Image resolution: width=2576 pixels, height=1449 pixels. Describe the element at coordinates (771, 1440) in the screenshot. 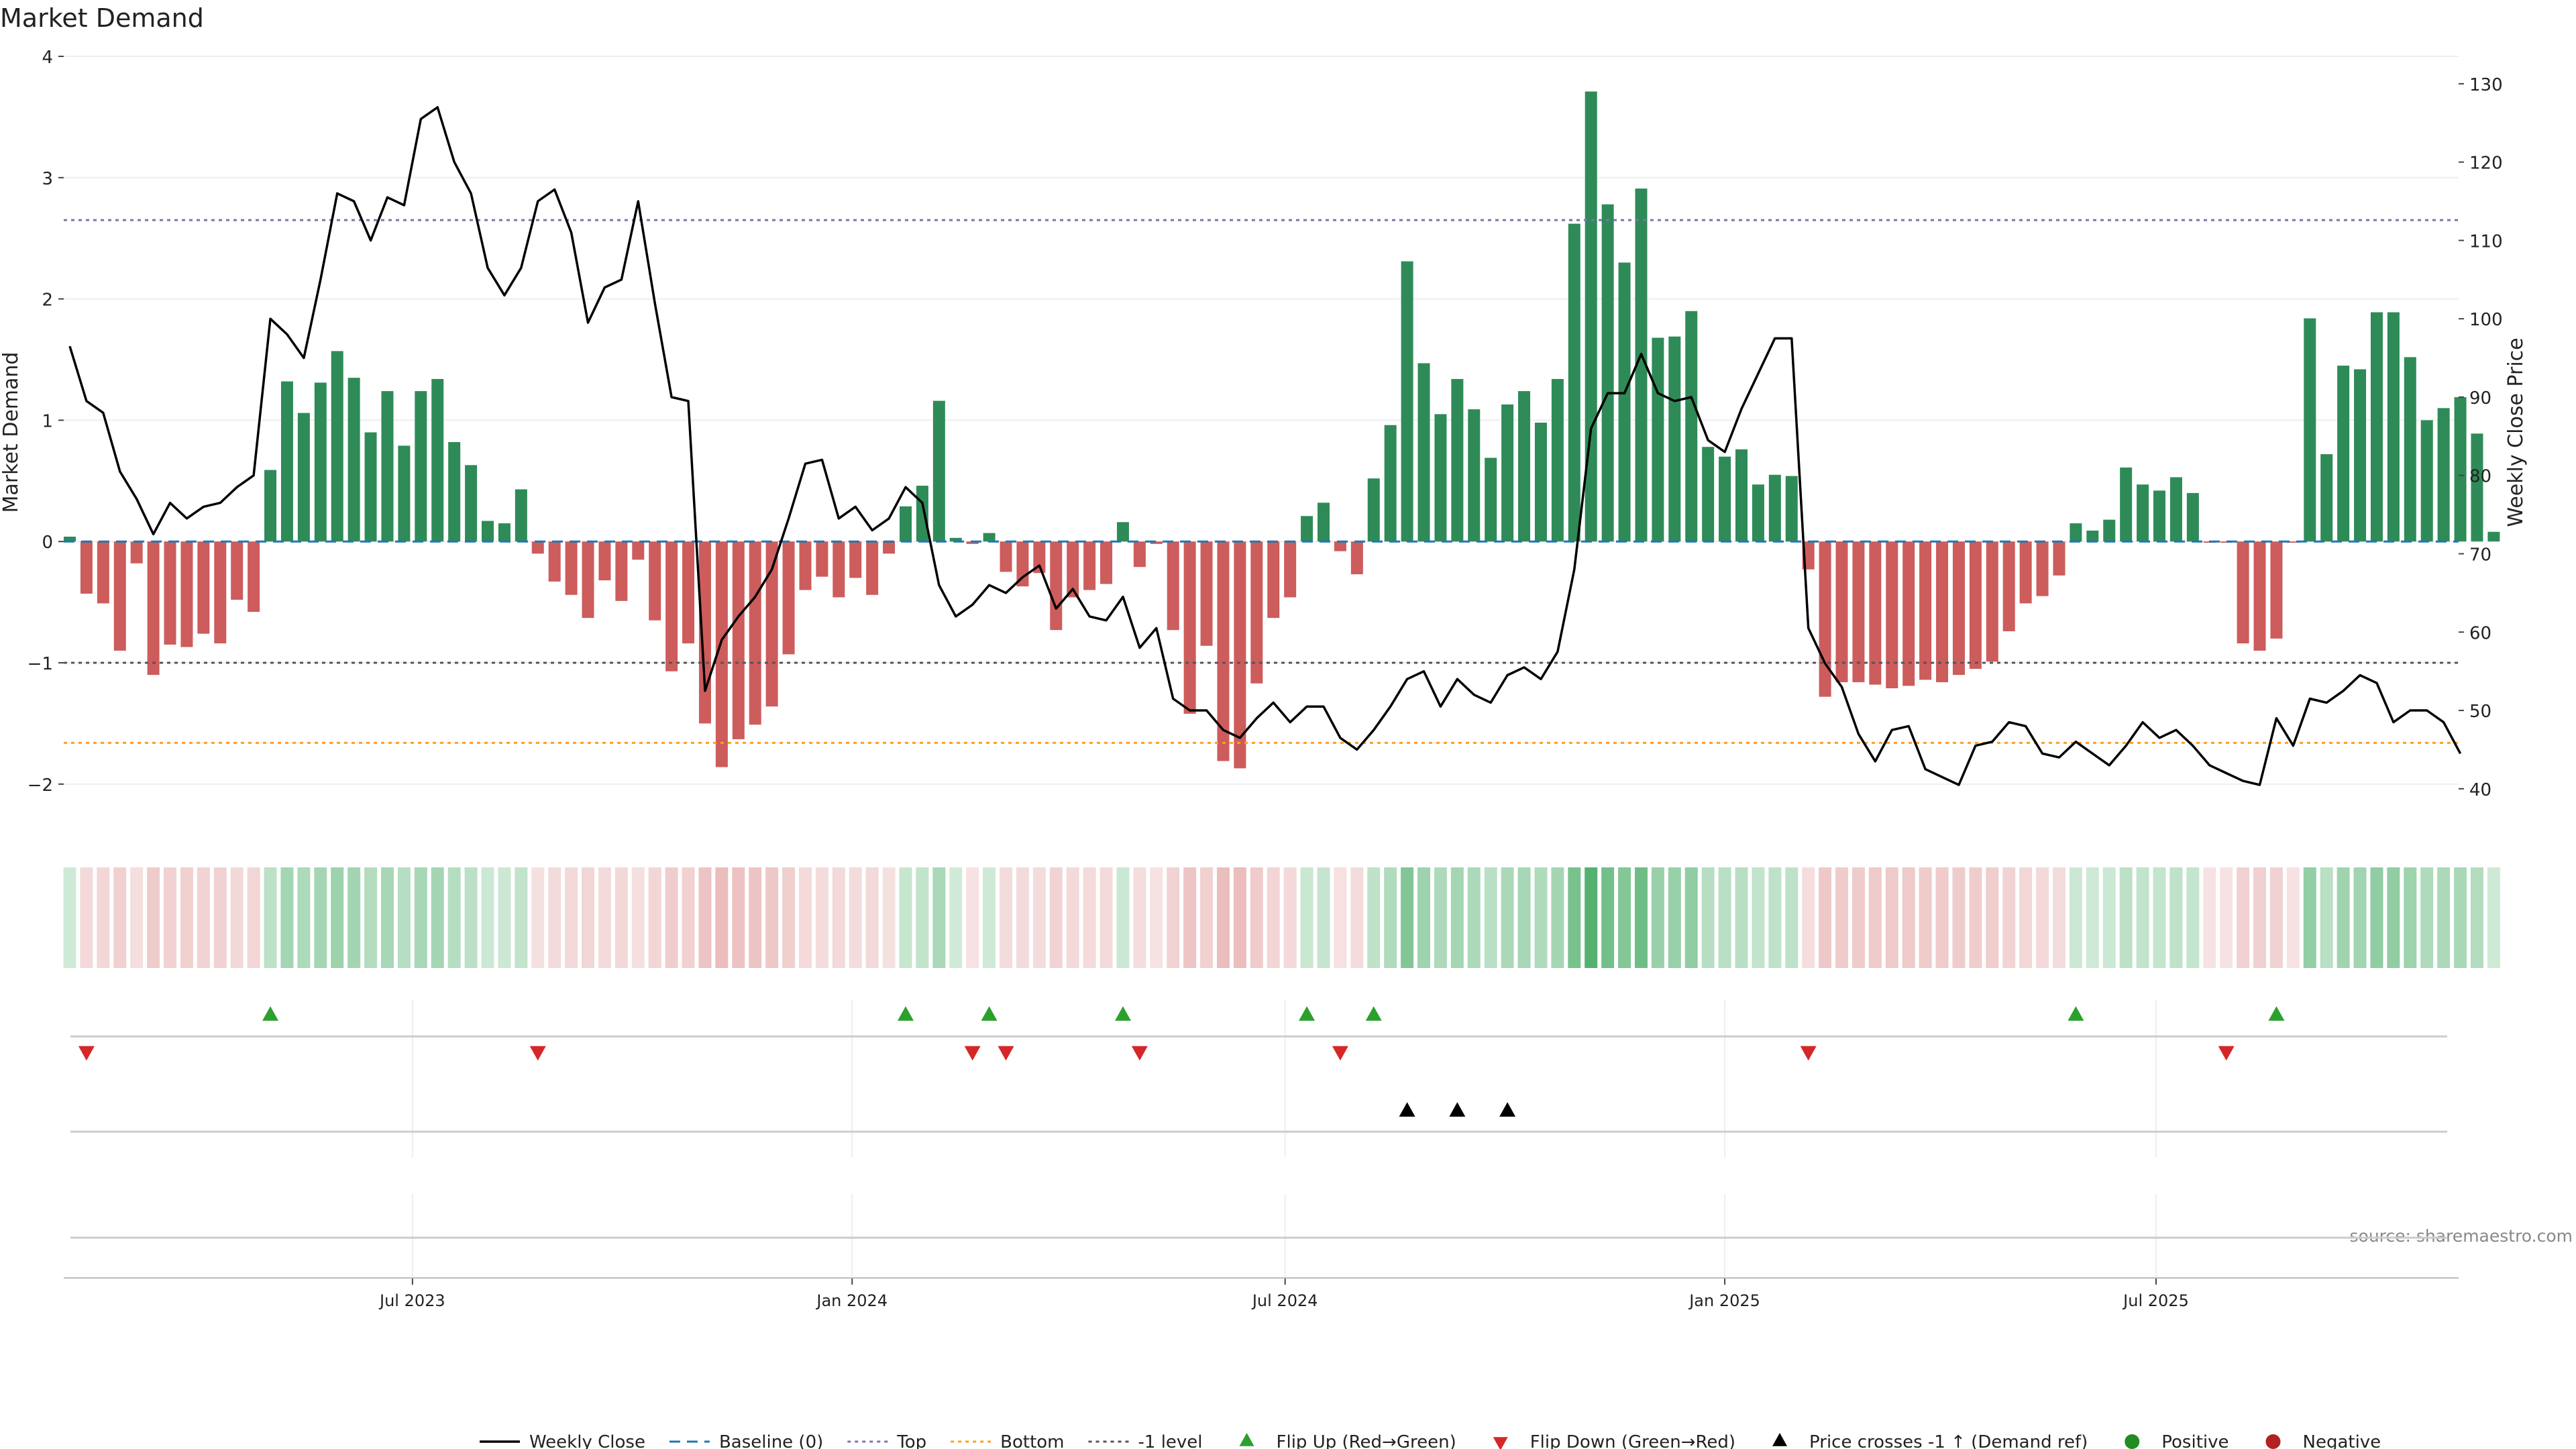

I see `legend-label: Baseline (0)` at that location.